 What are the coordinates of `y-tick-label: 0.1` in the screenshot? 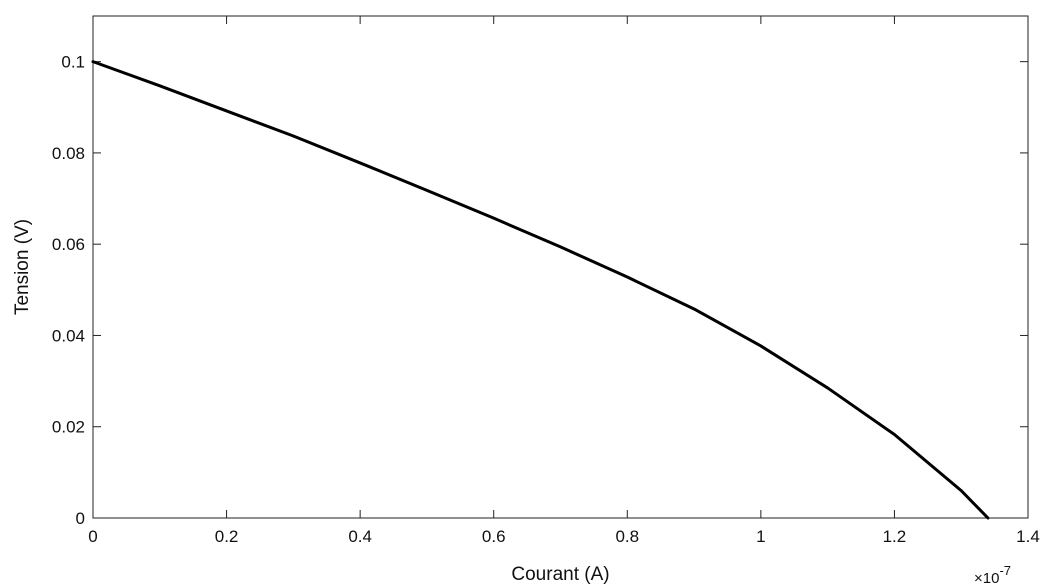 It's located at (73, 62).